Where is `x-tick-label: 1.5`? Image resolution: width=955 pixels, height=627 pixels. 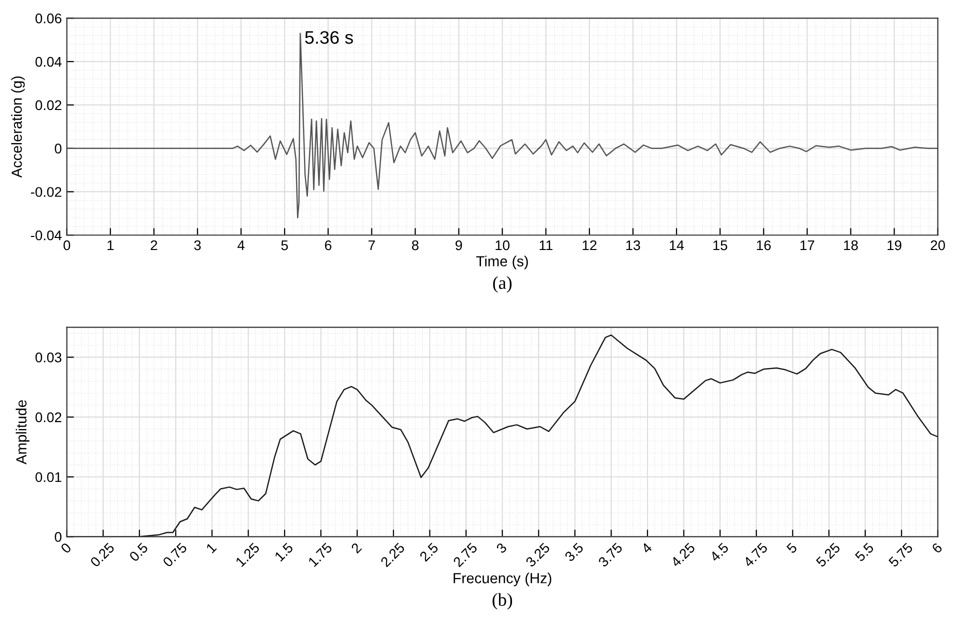 x-tick-label: 1.5 is located at coordinates (284, 552).